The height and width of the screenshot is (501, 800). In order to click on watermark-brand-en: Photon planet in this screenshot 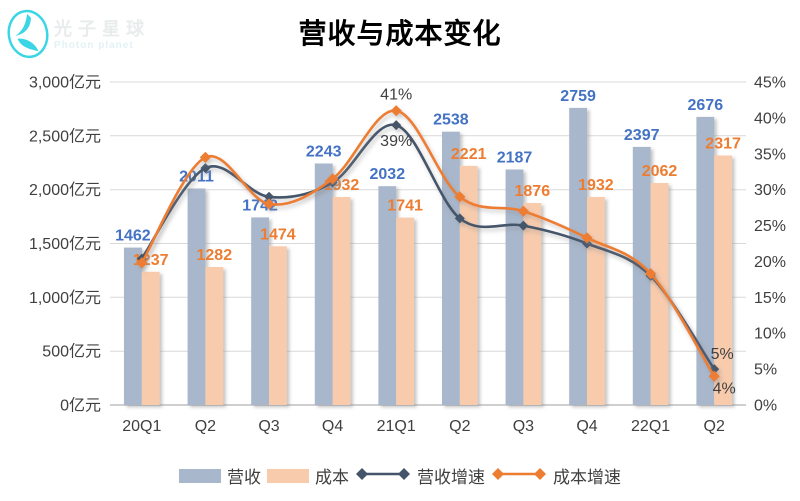, I will do `click(94, 45)`.